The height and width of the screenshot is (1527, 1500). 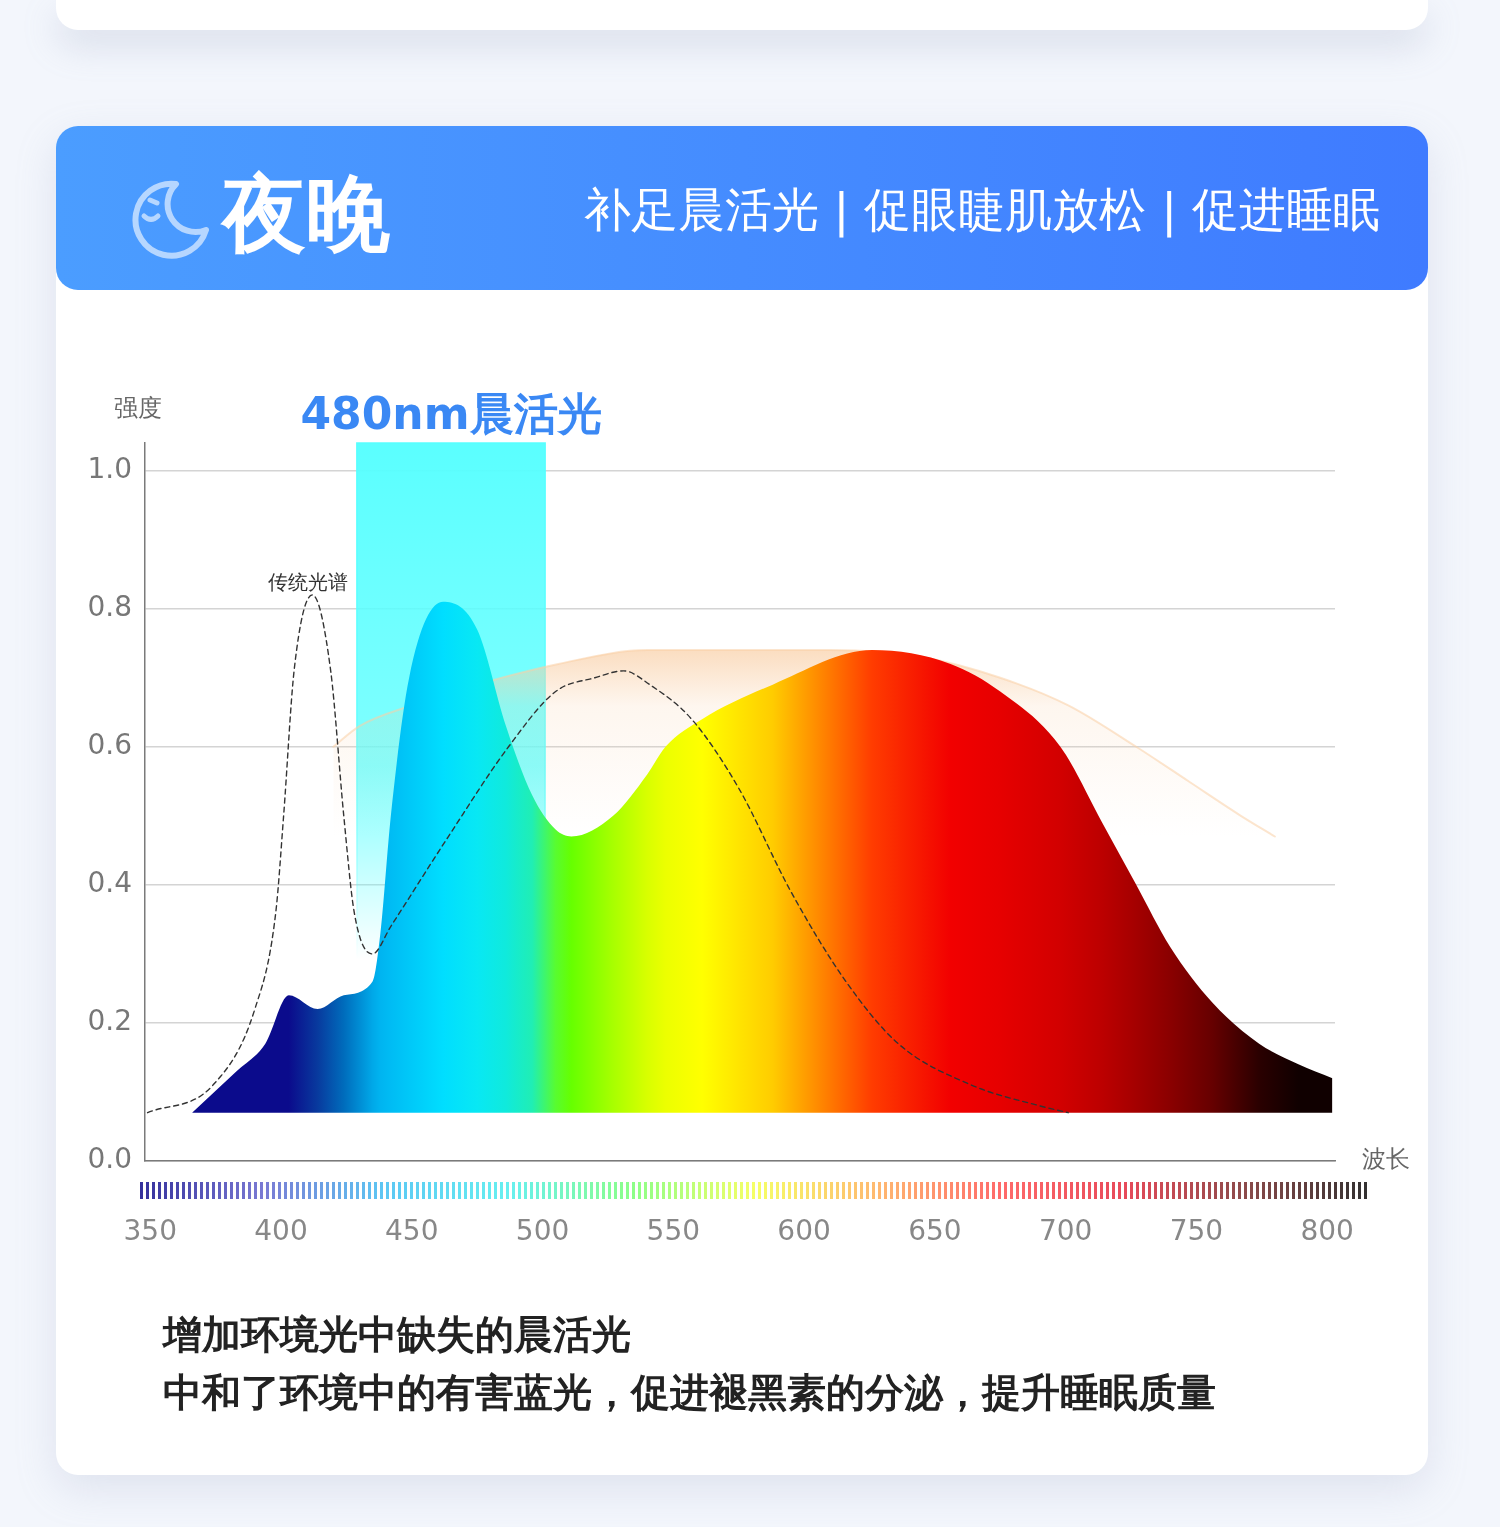 I want to click on y-axis-title: 强度, so click(x=138, y=408).